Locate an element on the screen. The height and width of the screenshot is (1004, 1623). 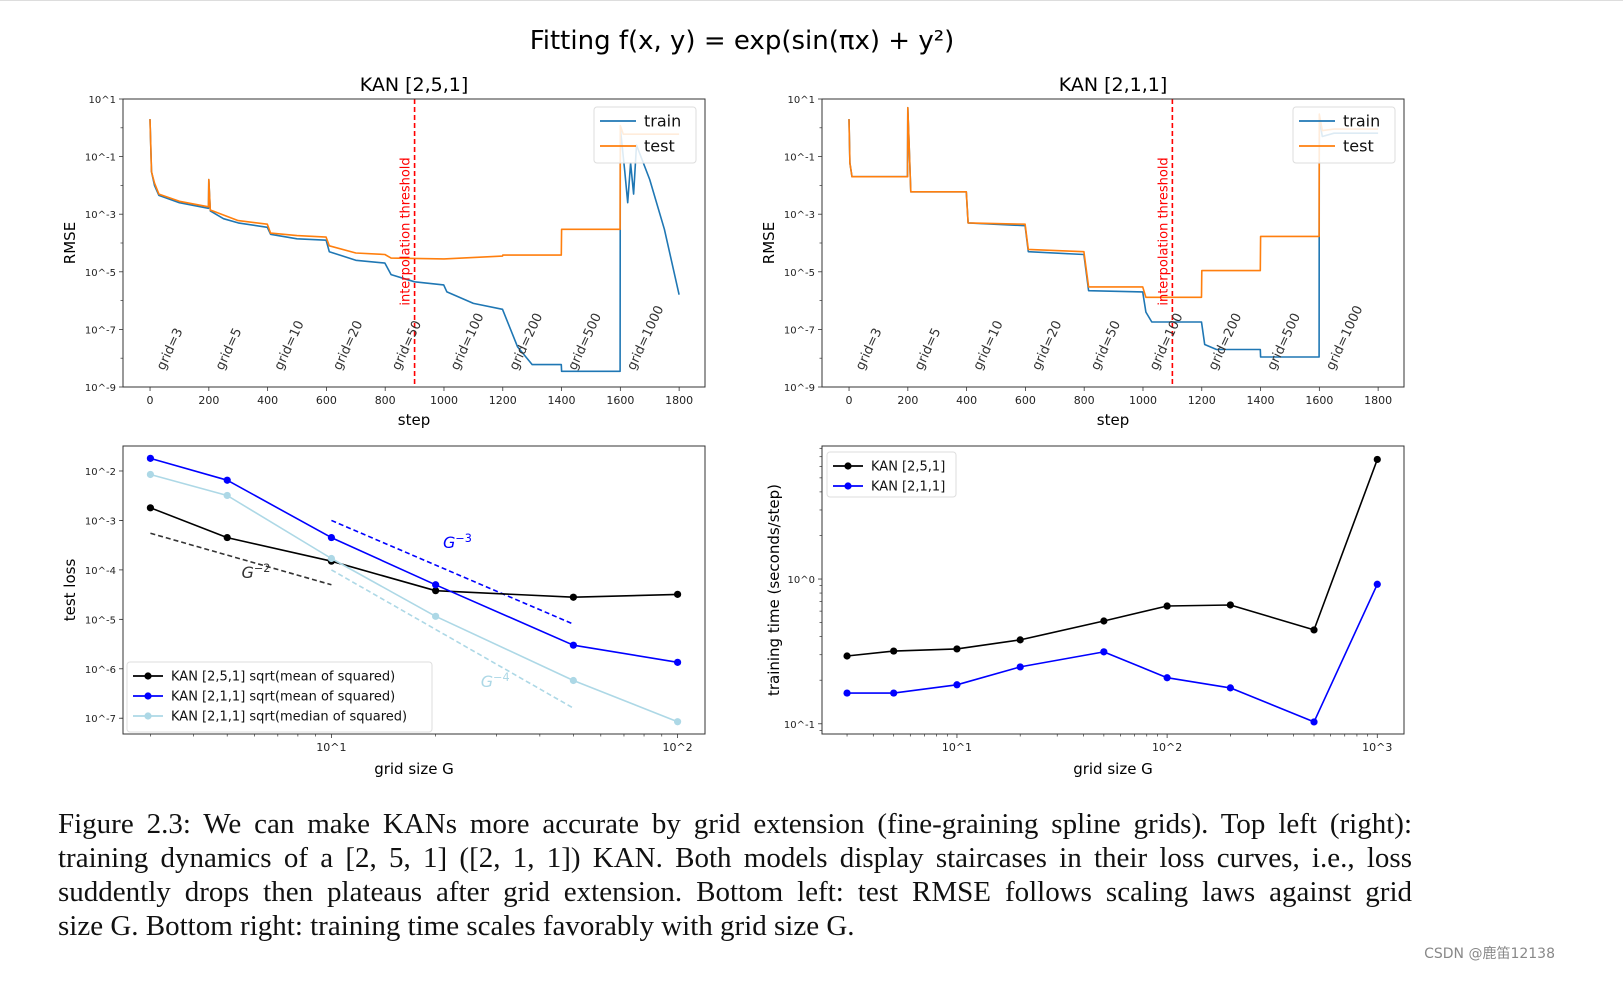
series-line-kan-2-1-1- is located at coordinates (1113, 653).